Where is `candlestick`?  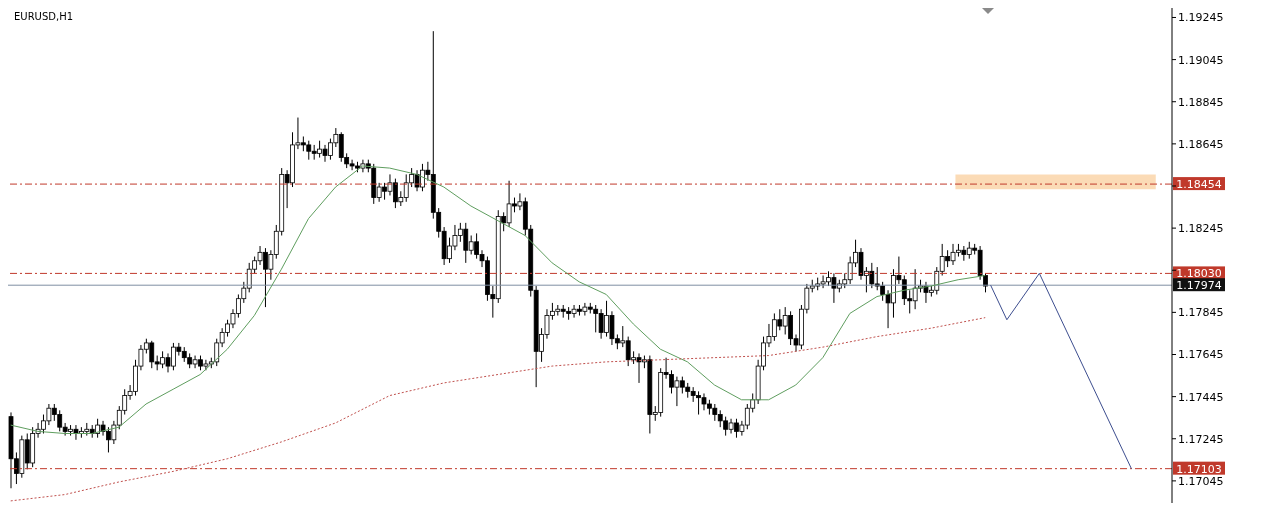
candlestick is located at coordinates (985, 282).